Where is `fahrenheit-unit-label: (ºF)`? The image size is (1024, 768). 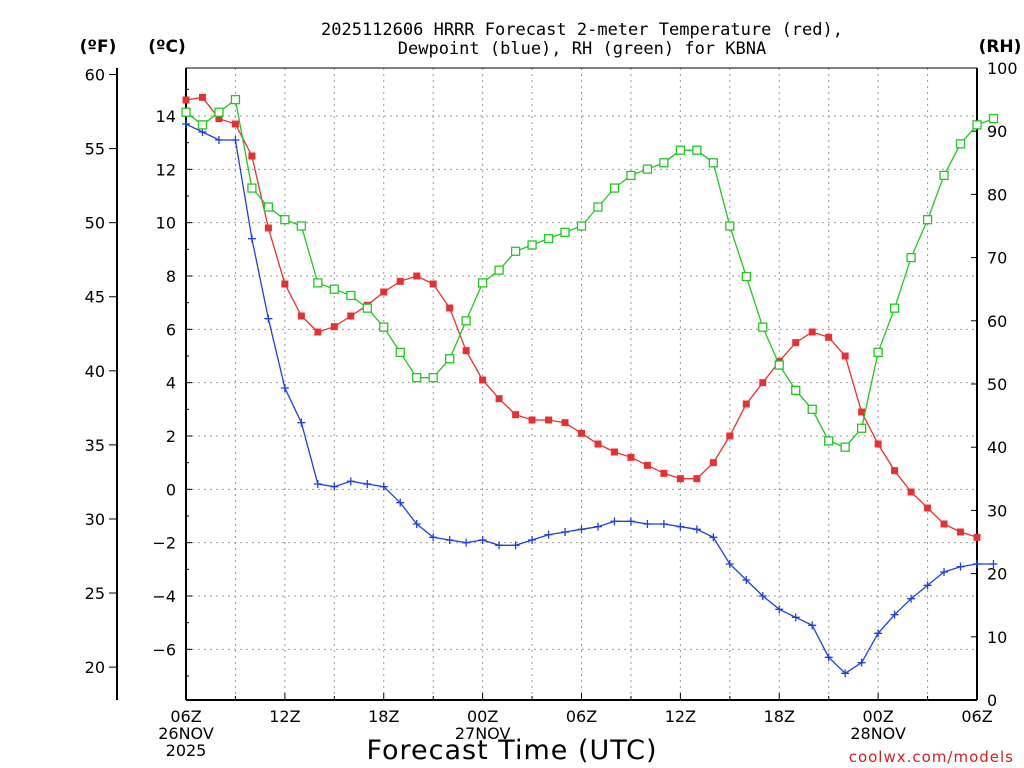 fahrenheit-unit-label: (ºF) is located at coordinates (98, 47).